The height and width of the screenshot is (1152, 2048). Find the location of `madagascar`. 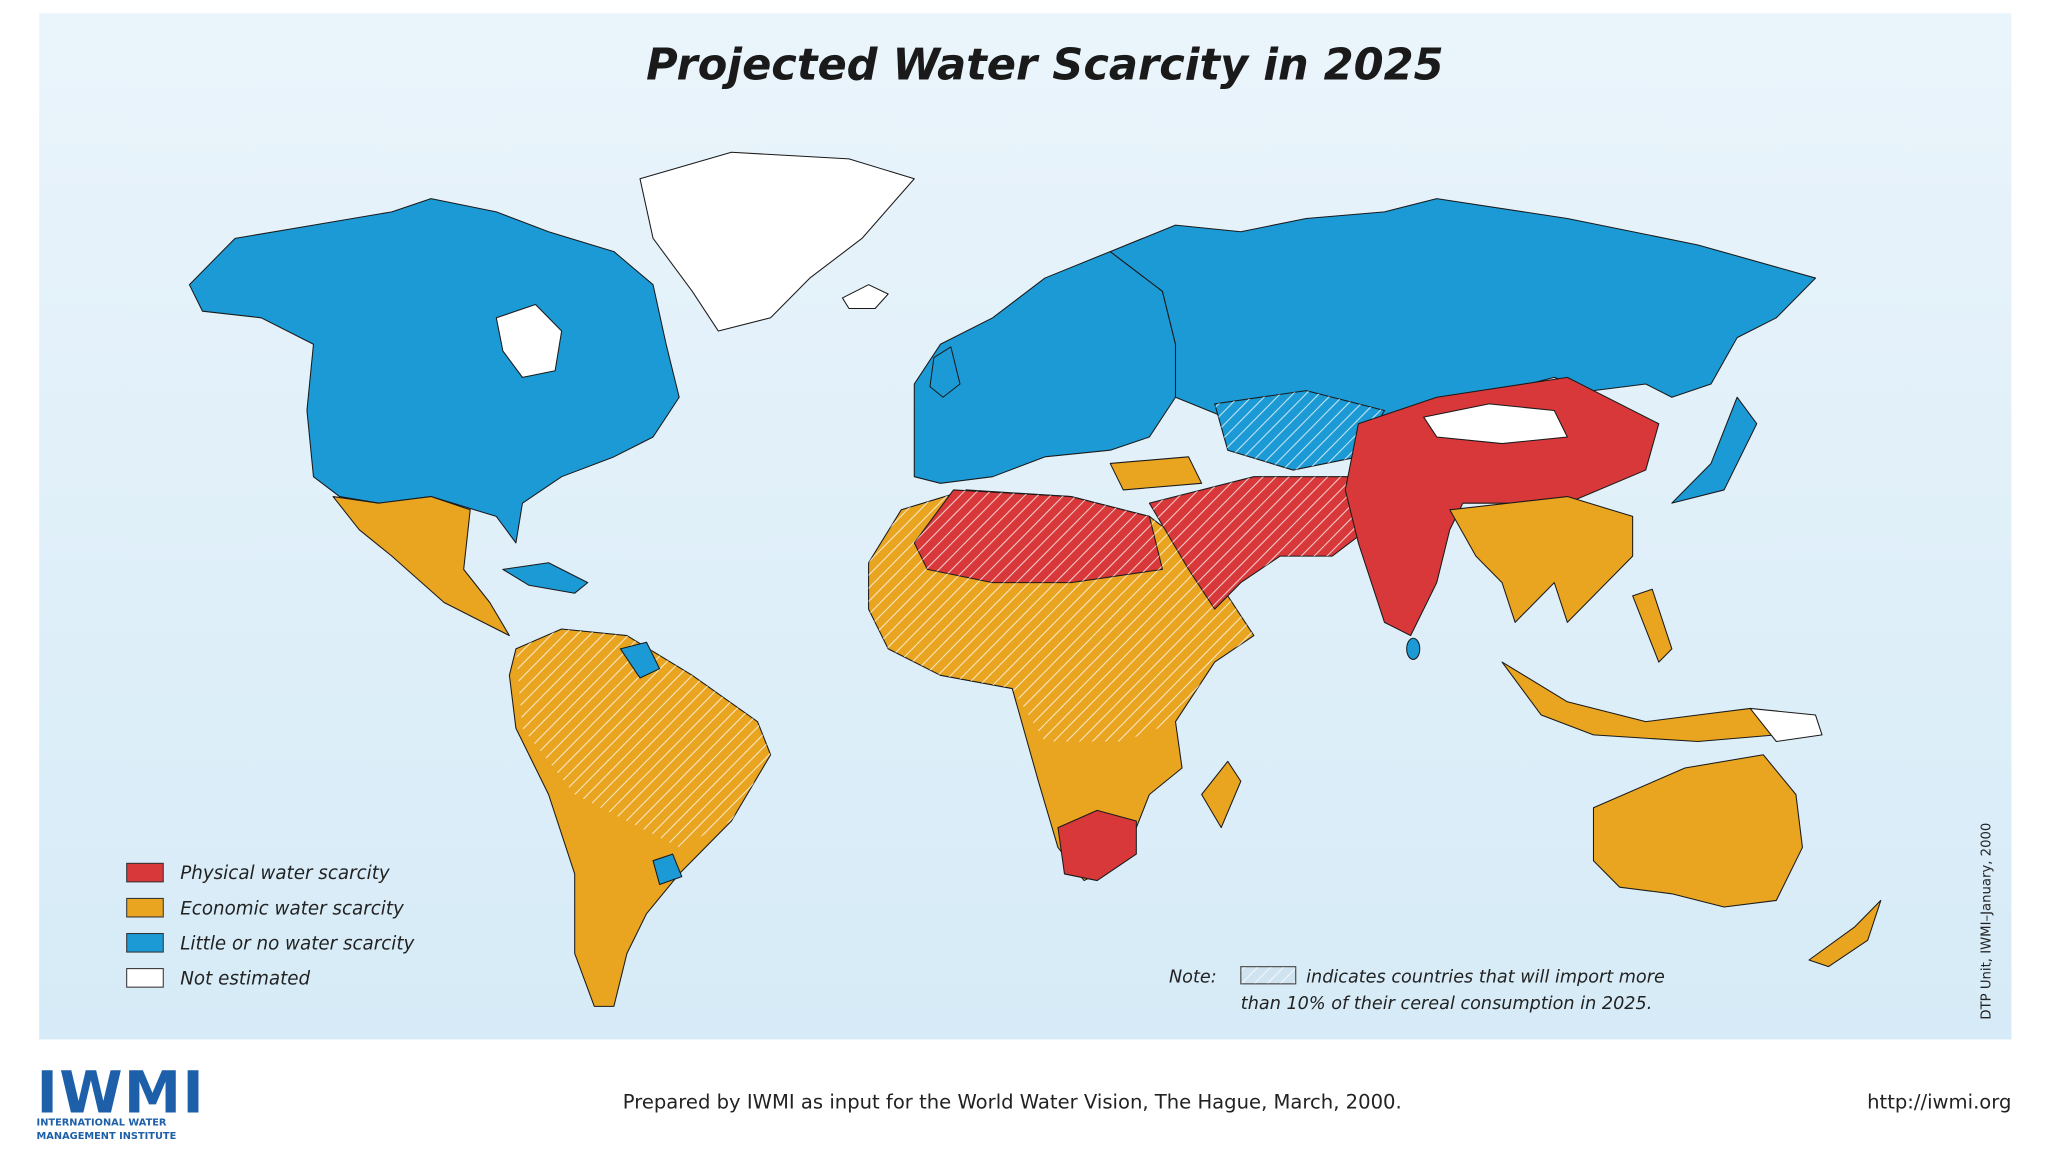

madagascar is located at coordinates (1221, 794).